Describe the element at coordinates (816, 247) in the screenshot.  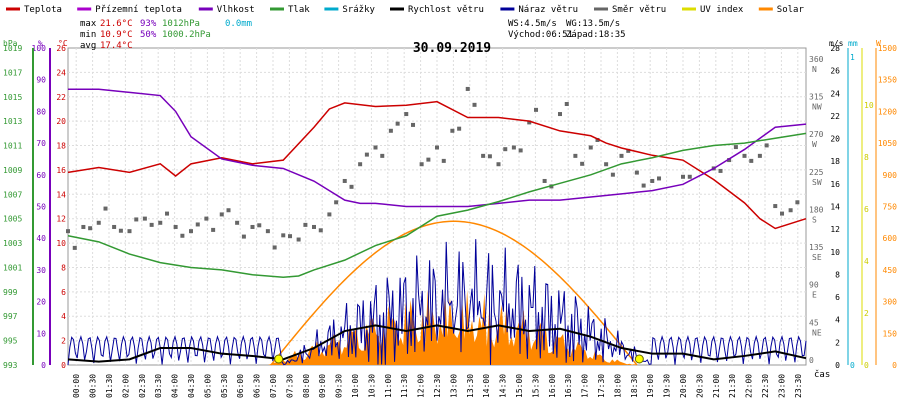
I see `direction-tick: 135` at that location.